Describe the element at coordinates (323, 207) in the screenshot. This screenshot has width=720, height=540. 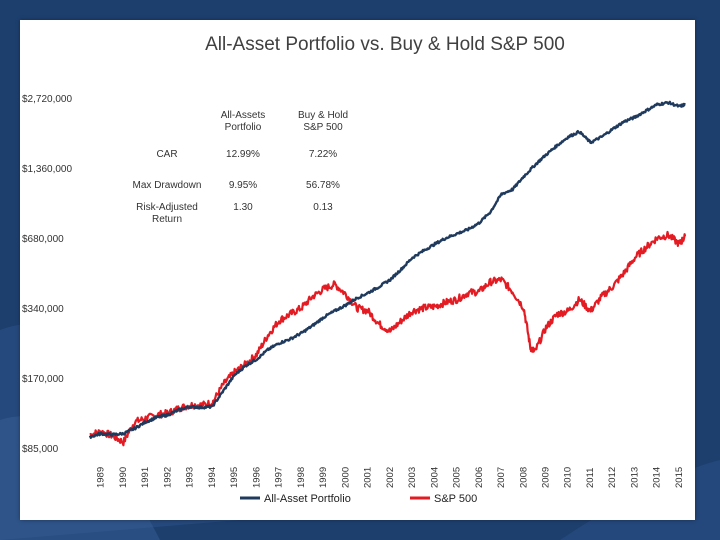
I see `stats-cell: 0.13` at that location.